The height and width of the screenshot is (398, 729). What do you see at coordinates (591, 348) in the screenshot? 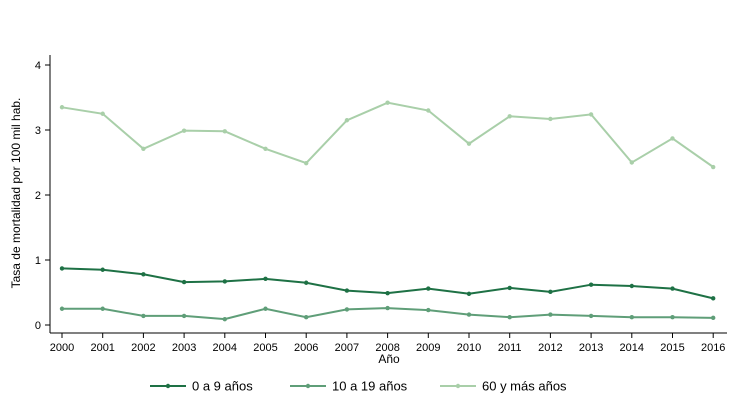
I see `x-tick-label: 2013` at bounding box center [591, 348].